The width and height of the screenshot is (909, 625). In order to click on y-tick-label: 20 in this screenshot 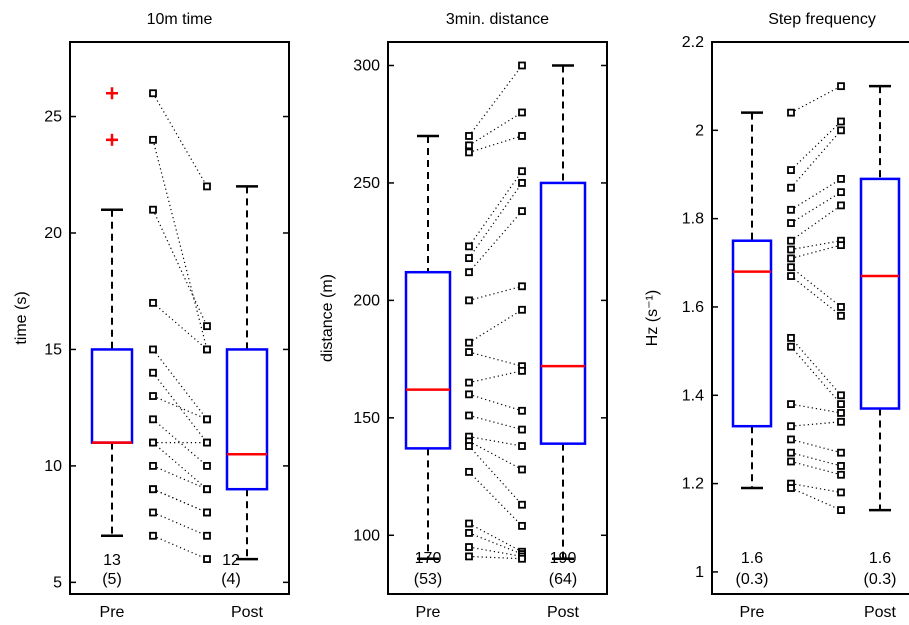, I will do `click(53, 233)`.